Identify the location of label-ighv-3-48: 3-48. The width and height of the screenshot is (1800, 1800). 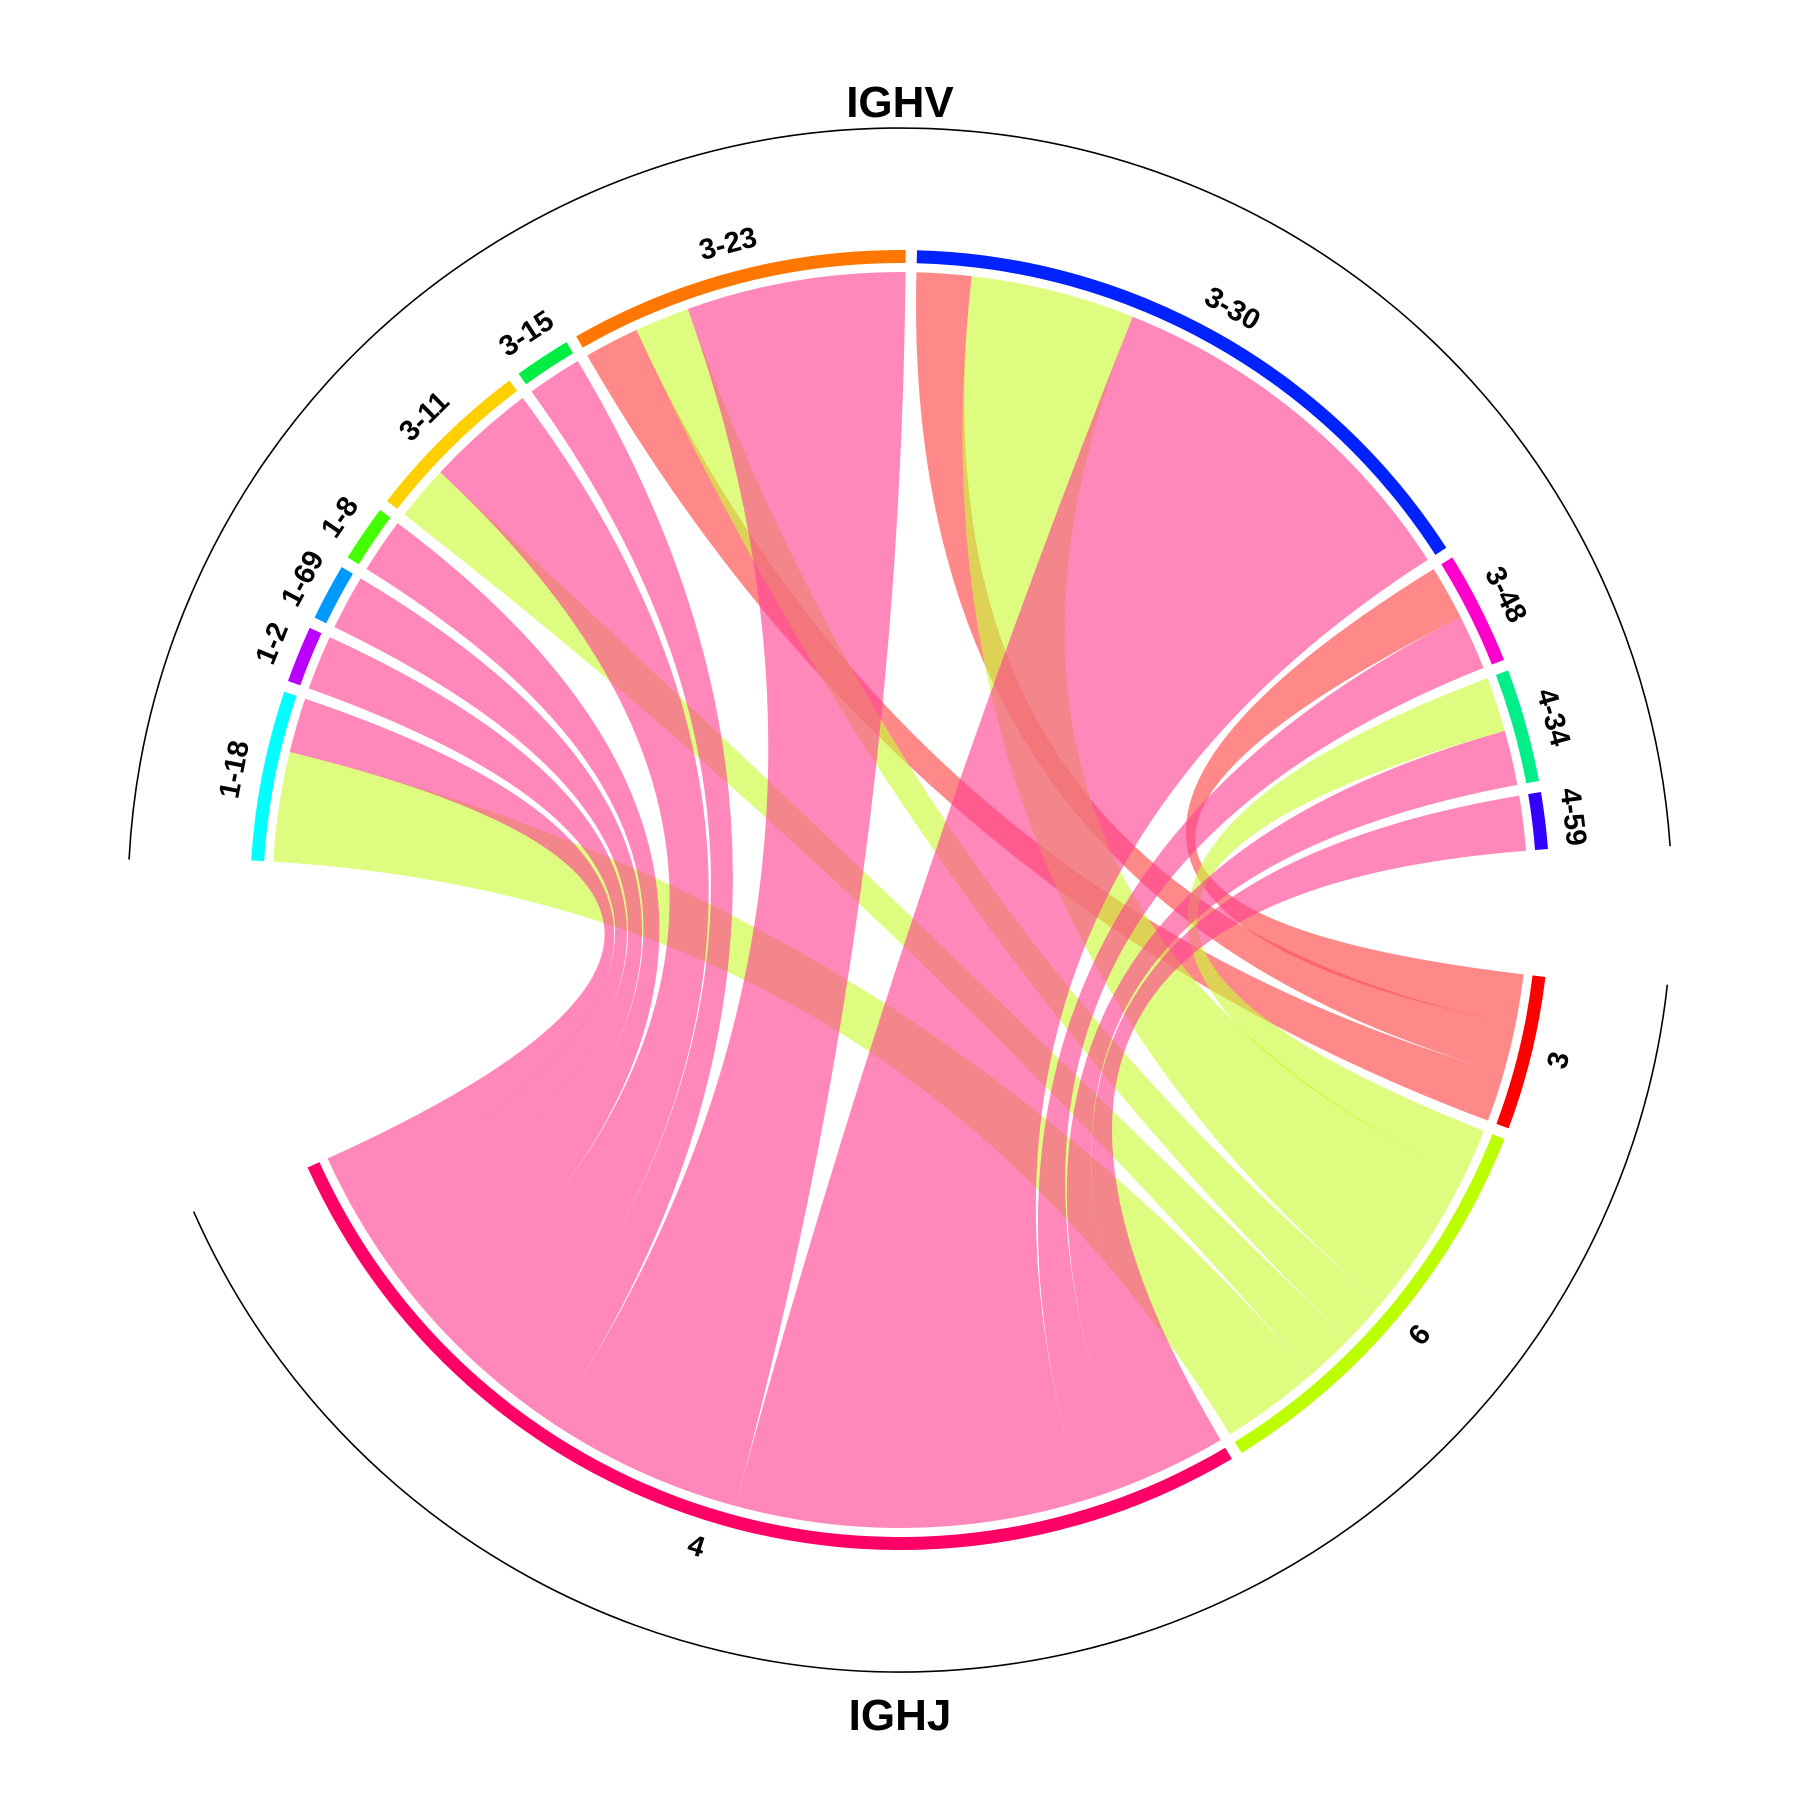
(1505, 595).